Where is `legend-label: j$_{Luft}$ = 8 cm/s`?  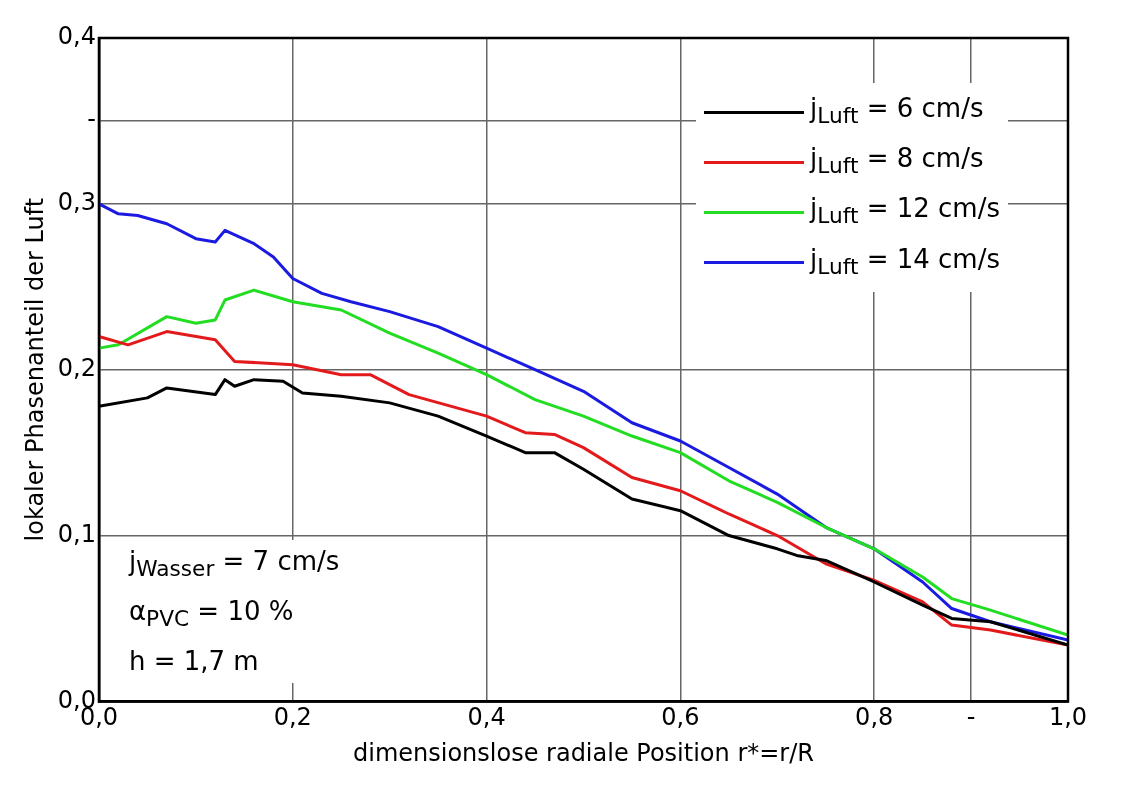 legend-label: j$_{Luft}$ = 8 cm/s is located at coordinates (897, 161).